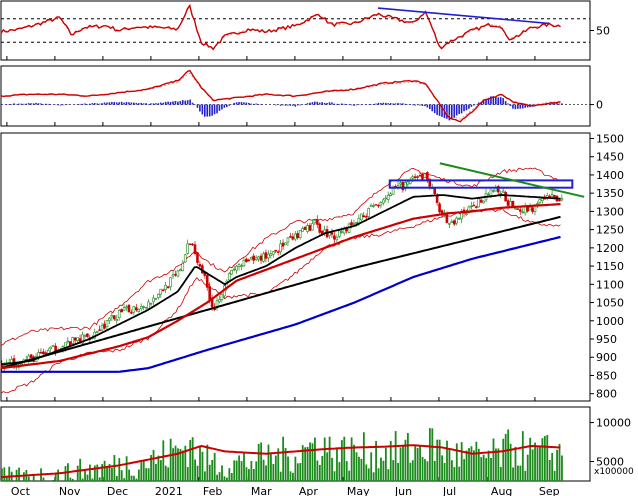 The width and height of the screenshot is (638, 496). I want to click on y-tick-label: 1100, so click(610, 284).